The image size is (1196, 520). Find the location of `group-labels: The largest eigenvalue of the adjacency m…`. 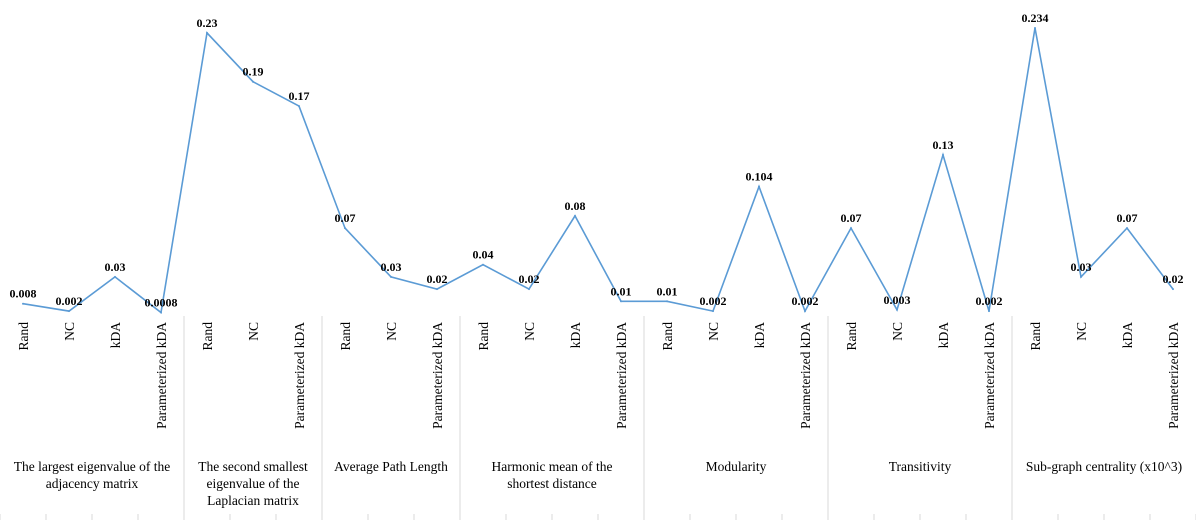

group-labels: The largest eigenvalue of the adjacency m… is located at coordinates (598, 483).